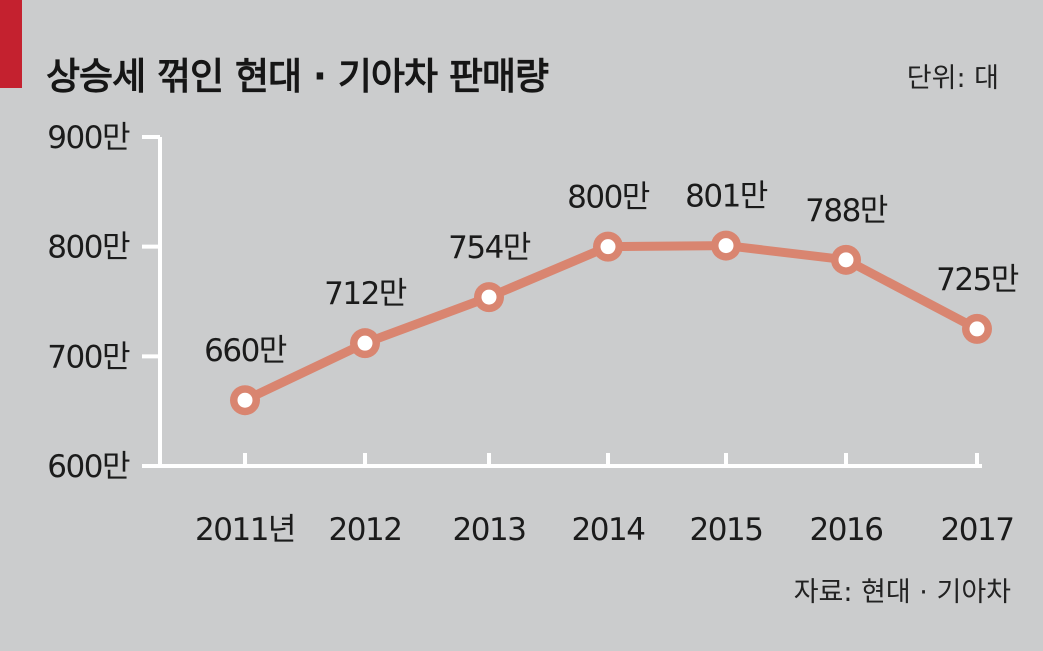  What do you see at coordinates (726, 530) in the screenshot?
I see `x-tick-label: 2015` at bounding box center [726, 530].